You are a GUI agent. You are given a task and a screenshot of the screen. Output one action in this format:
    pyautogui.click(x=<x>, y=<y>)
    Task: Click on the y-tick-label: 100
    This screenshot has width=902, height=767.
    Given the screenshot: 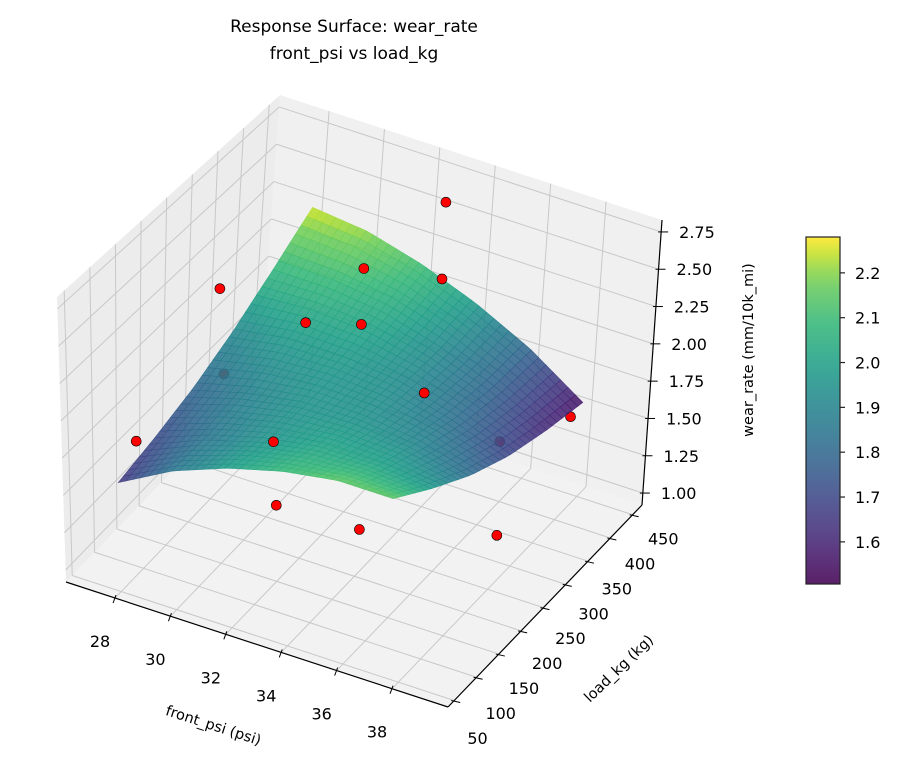 What is the action you would take?
    pyautogui.click(x=500, y=713)
    